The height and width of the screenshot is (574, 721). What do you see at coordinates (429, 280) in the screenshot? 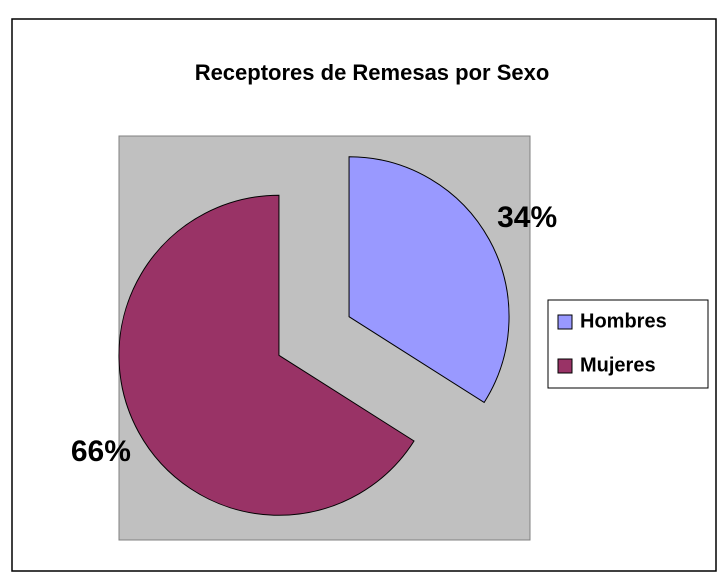
I see `pie-slice` at bounding box center [429, 280].